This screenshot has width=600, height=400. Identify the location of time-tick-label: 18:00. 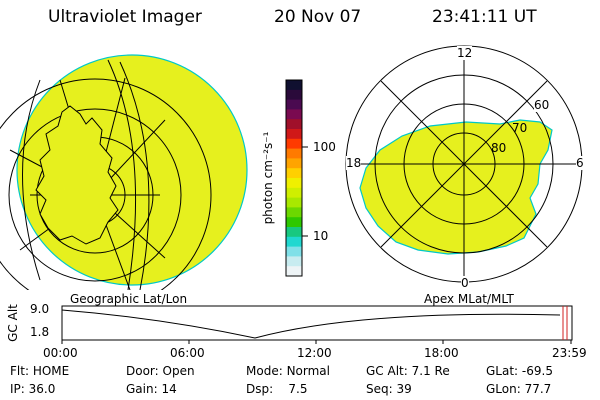
(441, 353).